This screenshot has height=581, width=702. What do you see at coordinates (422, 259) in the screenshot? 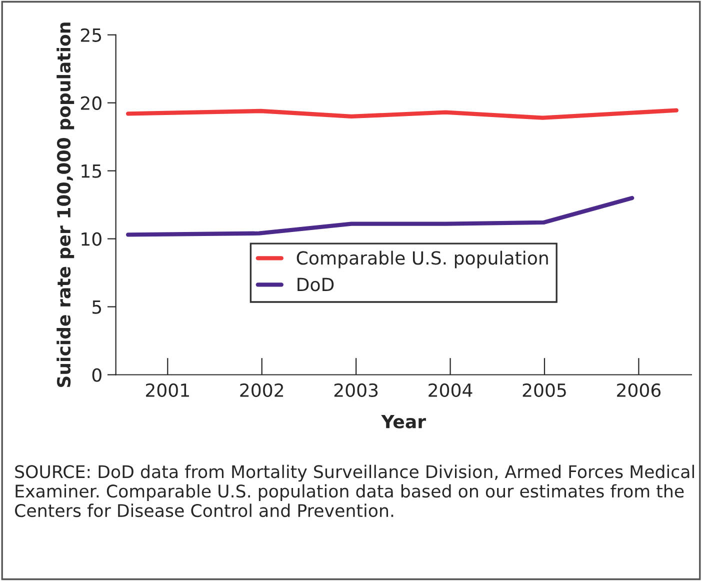
I see `legend-label: Comparable U.S. population` at bounding box center [422, 259].